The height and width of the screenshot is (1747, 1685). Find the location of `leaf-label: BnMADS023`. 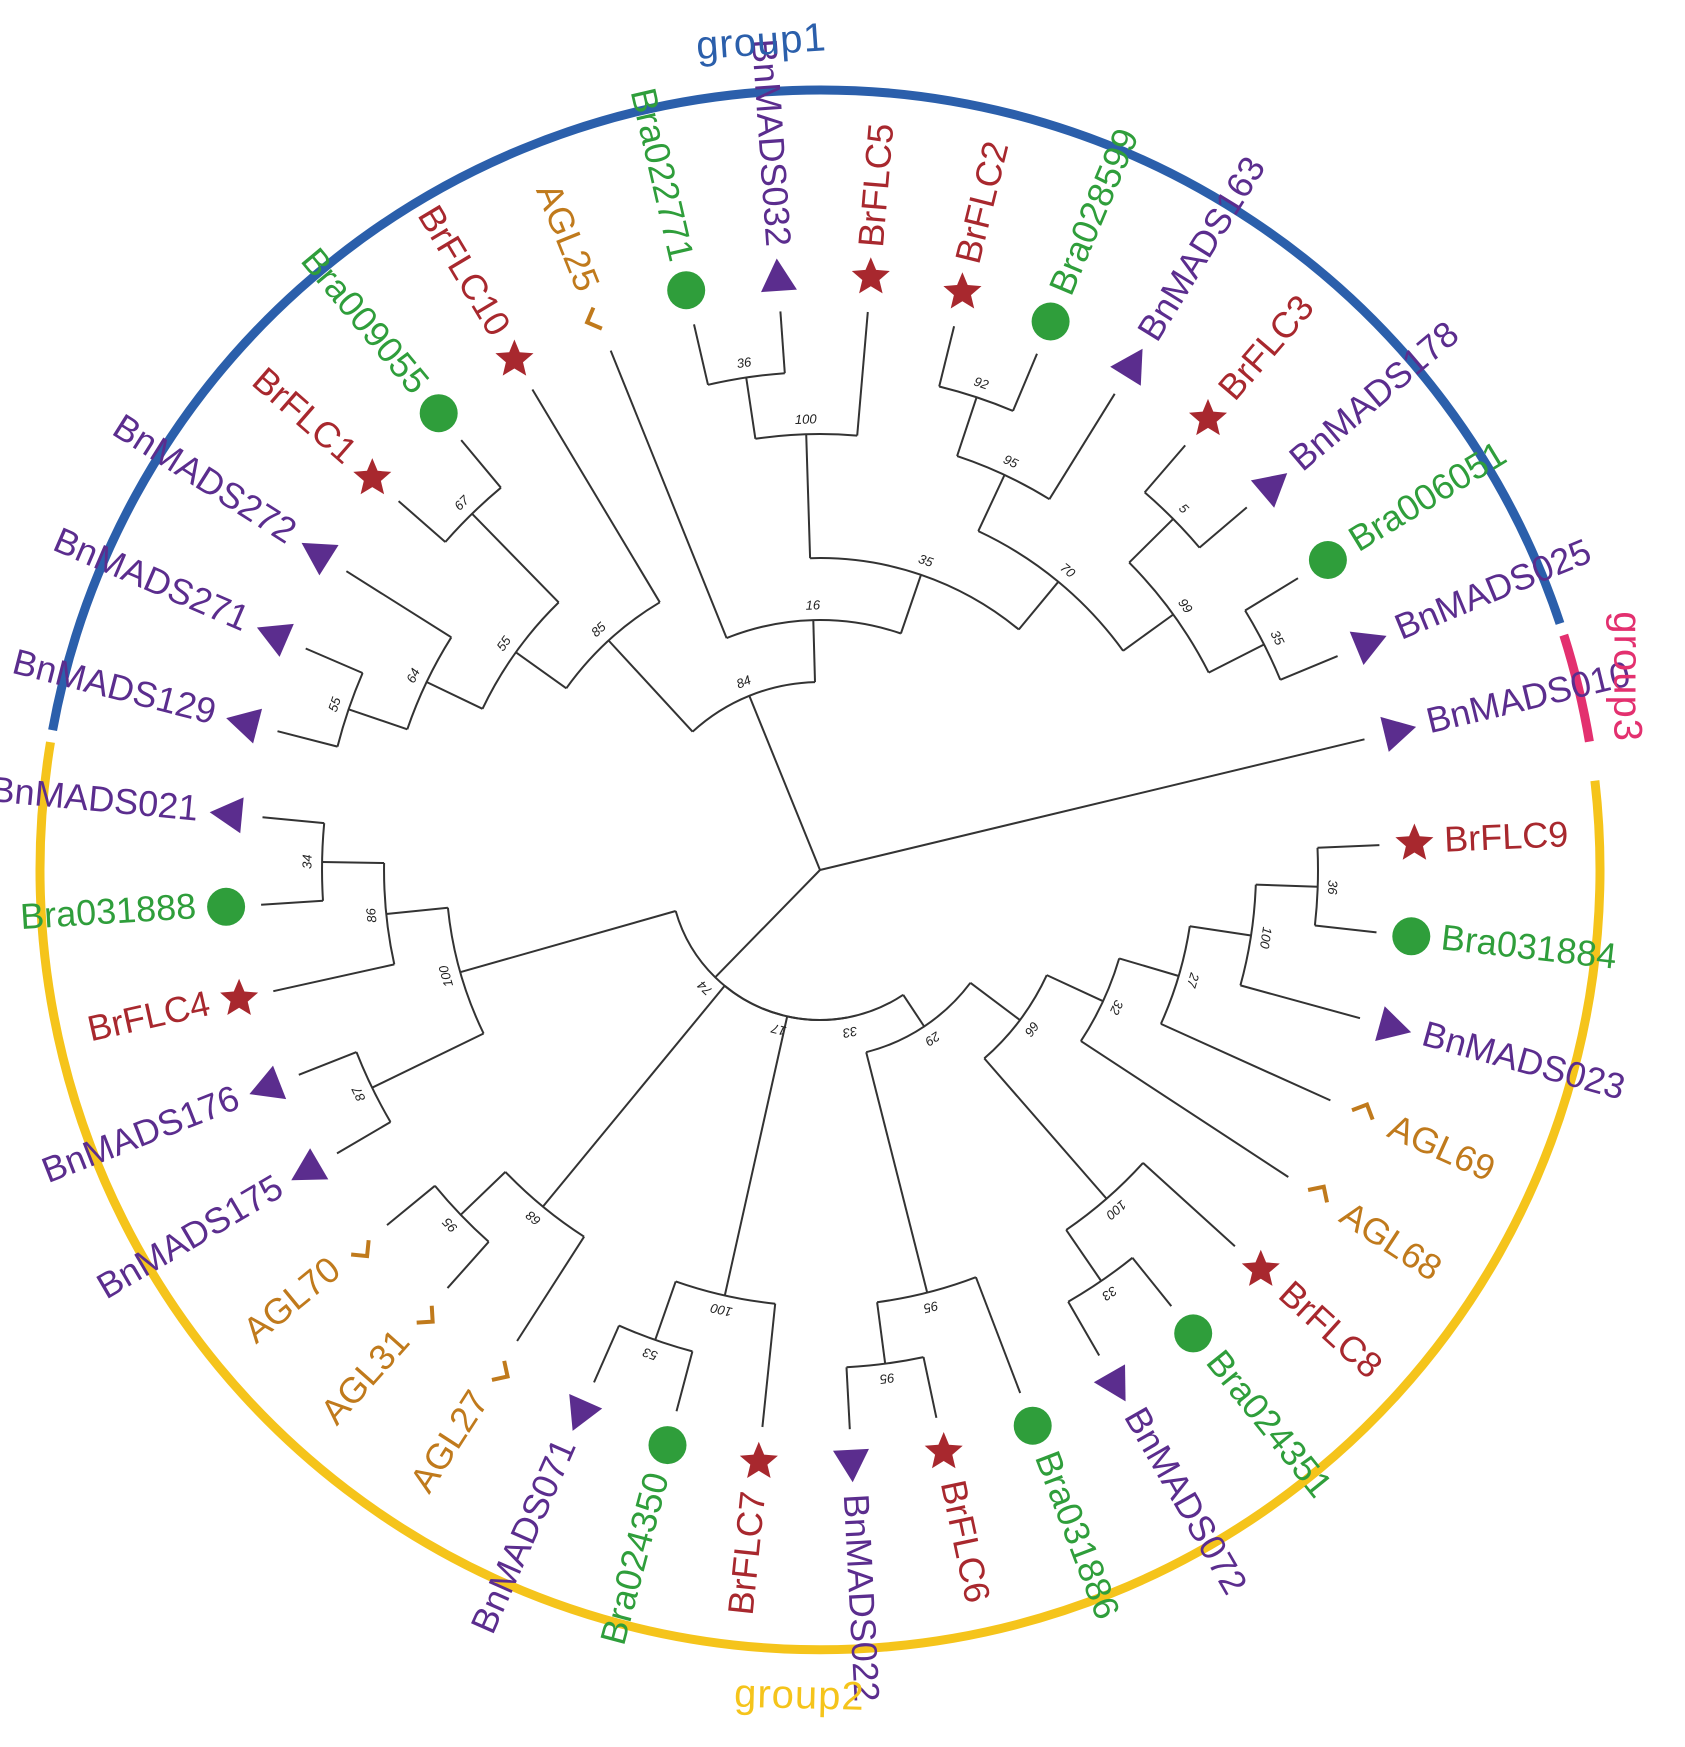

leaf-label: BnMADS023 is located at coordinates (1524, 1060).